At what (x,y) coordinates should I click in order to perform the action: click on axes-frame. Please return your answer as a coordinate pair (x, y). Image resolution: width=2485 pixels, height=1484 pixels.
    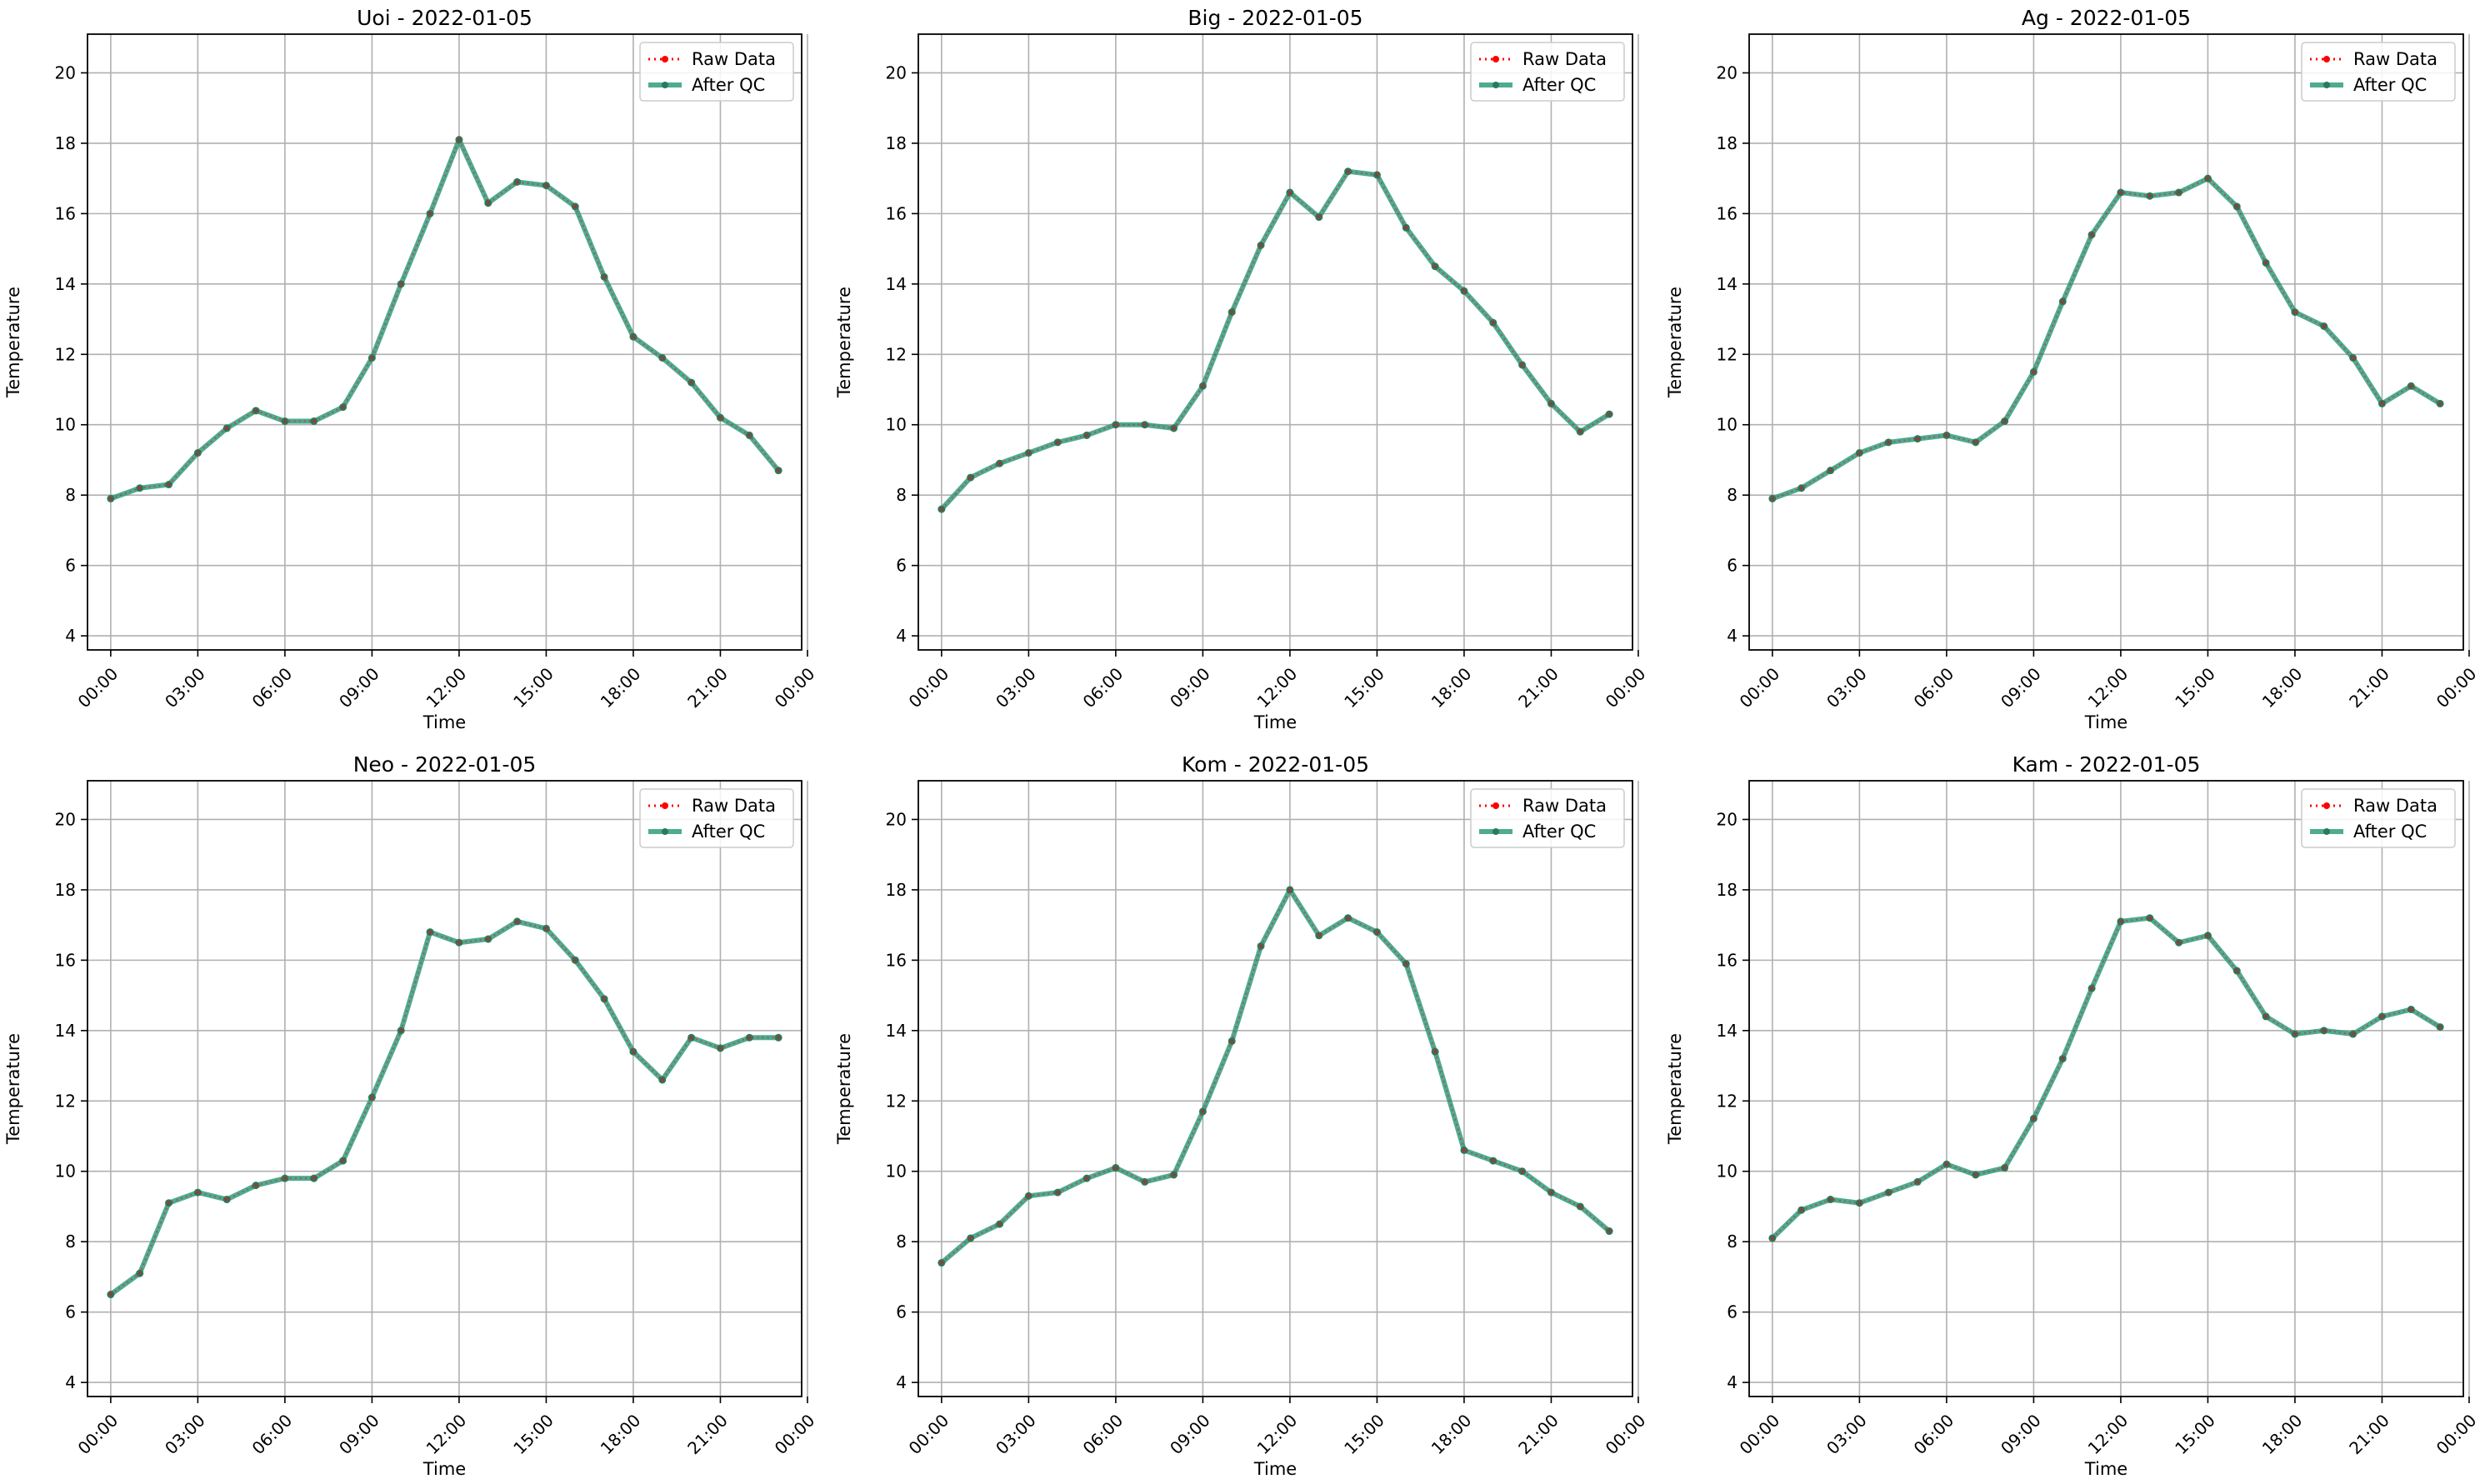
    Looking at the image, I should click on (2106, 342).